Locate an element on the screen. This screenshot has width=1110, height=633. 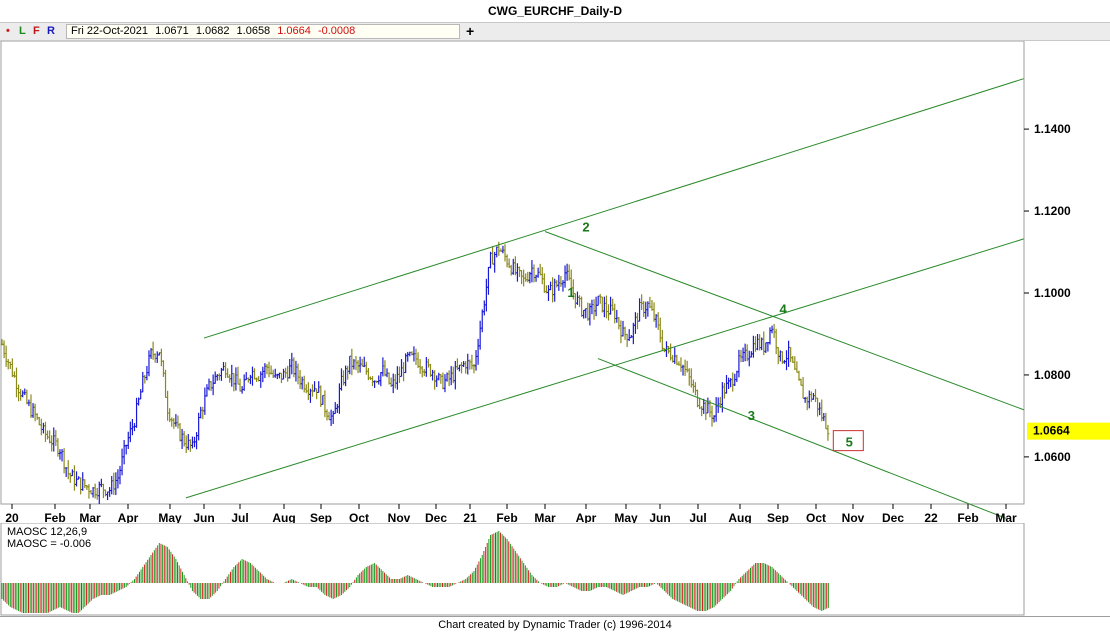
last-price-tag: 1.0664 is located at coordinates (1068, 431).